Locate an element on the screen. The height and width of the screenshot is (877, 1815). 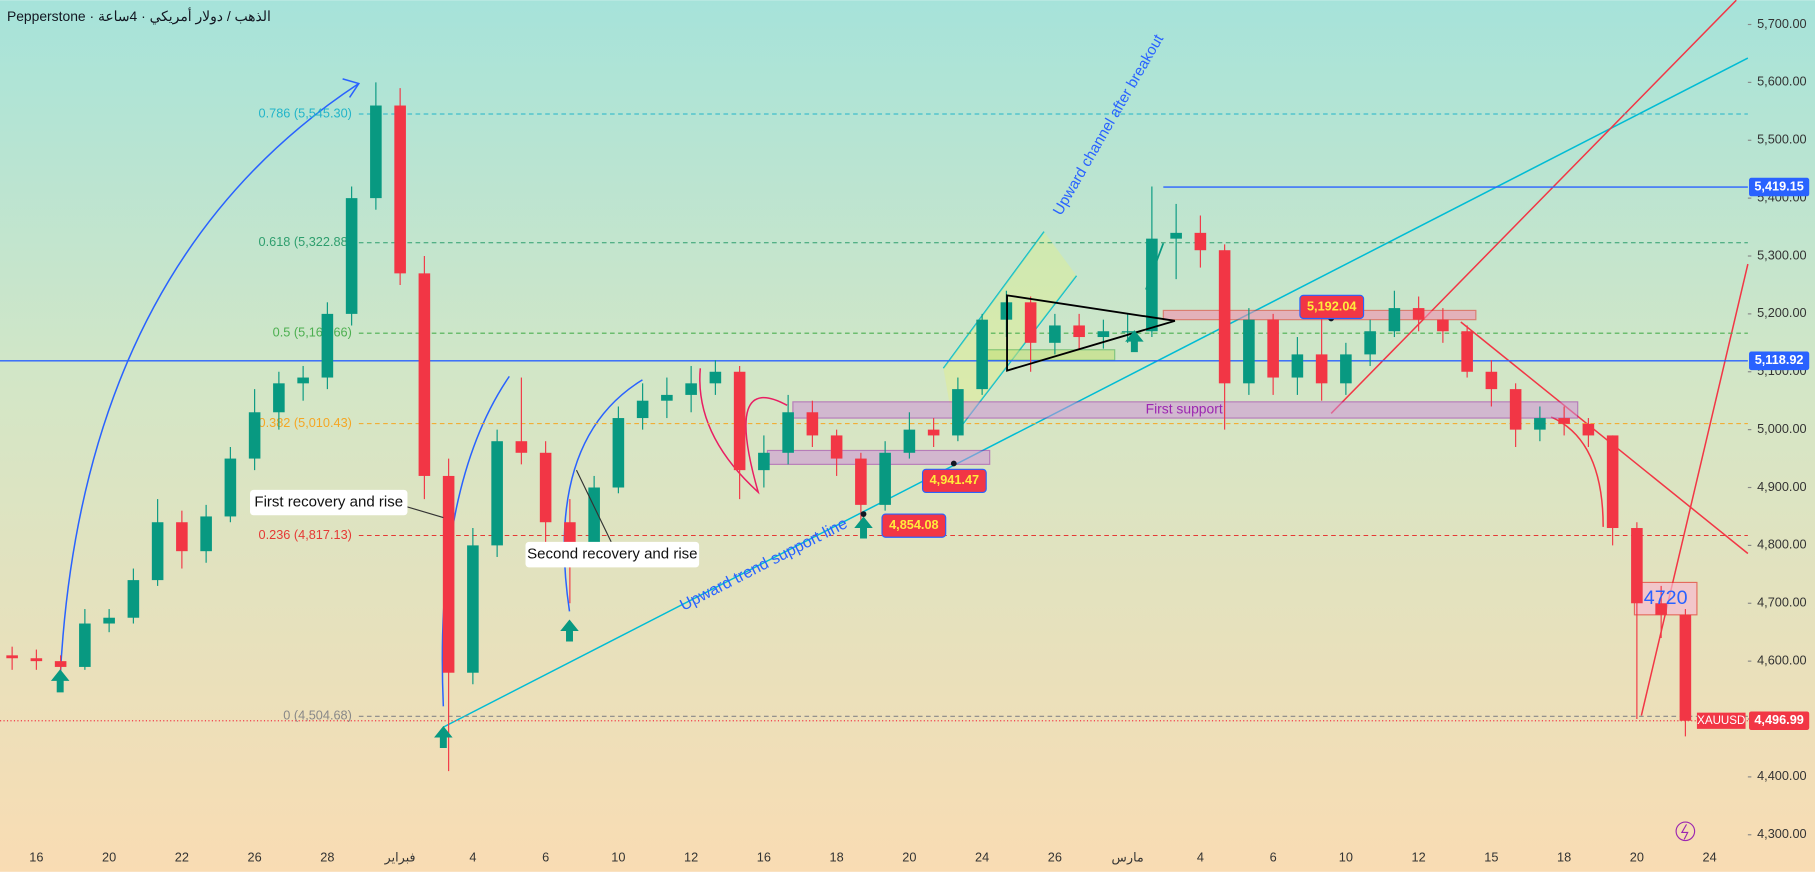
callout-point is located at coordinates (863, 514).